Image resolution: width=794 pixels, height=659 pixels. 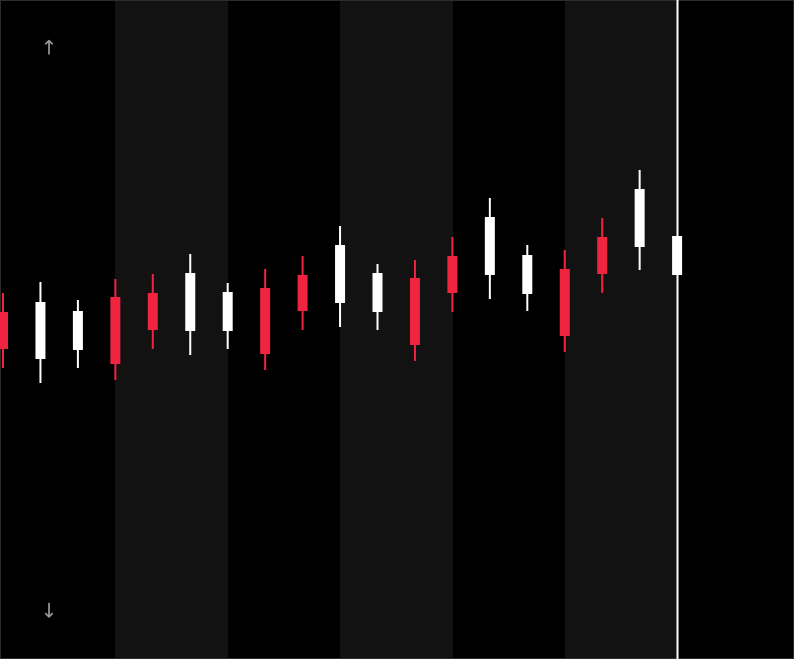 I want to click on scroll-up: ↑, so click(x=49, y=48).